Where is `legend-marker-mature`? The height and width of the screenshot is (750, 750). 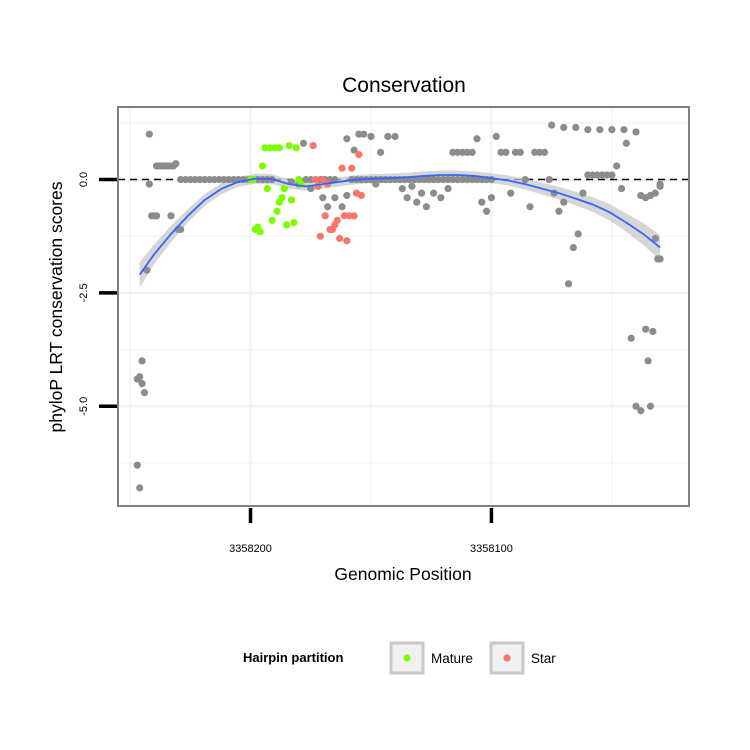 legend-marker-mature is located at coordinates (407, 658).